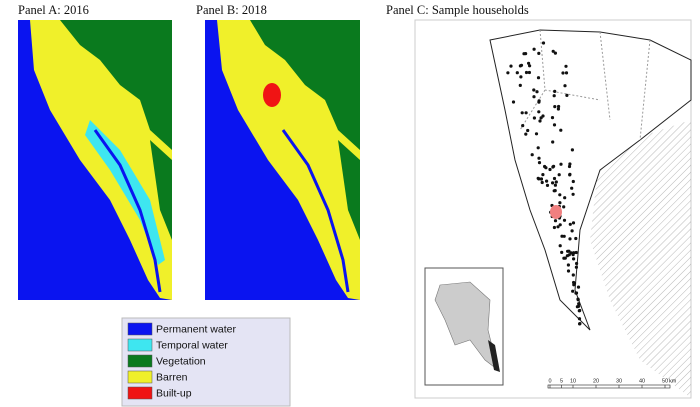  Describe the element at coordinates (556, 212) in the screenshot. I see `highlight` at that location.